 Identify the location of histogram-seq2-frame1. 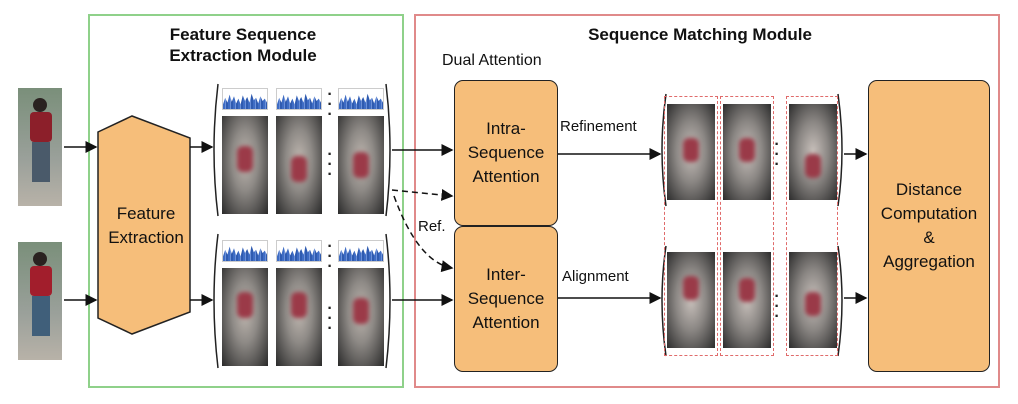
(245, 251).